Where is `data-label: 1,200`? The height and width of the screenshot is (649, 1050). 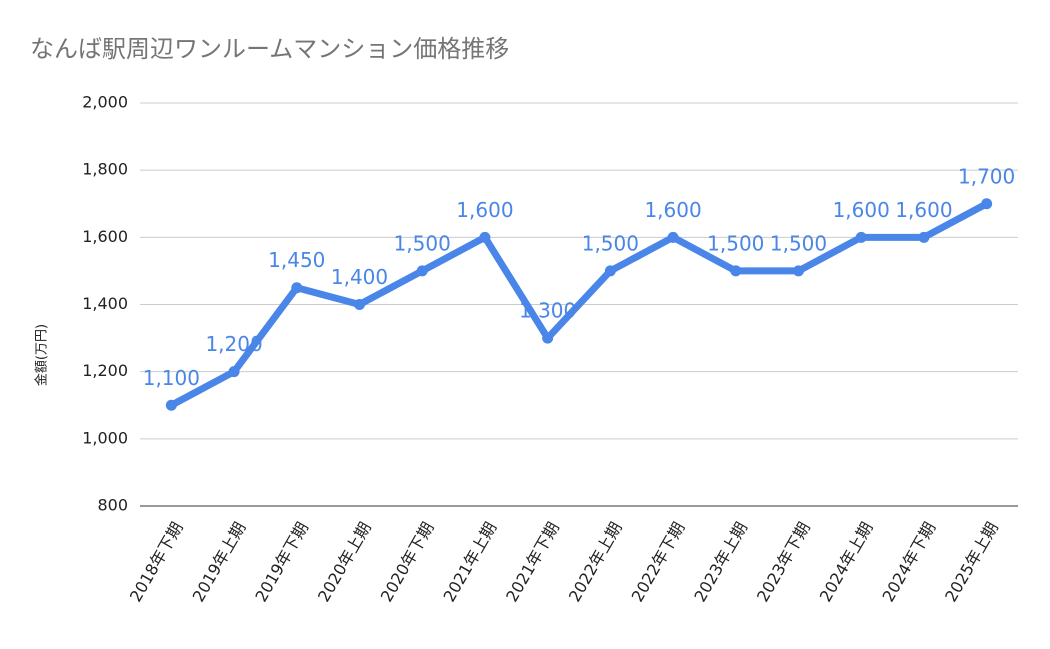 data-label: 1,200 is located at coordinates (233, 344).